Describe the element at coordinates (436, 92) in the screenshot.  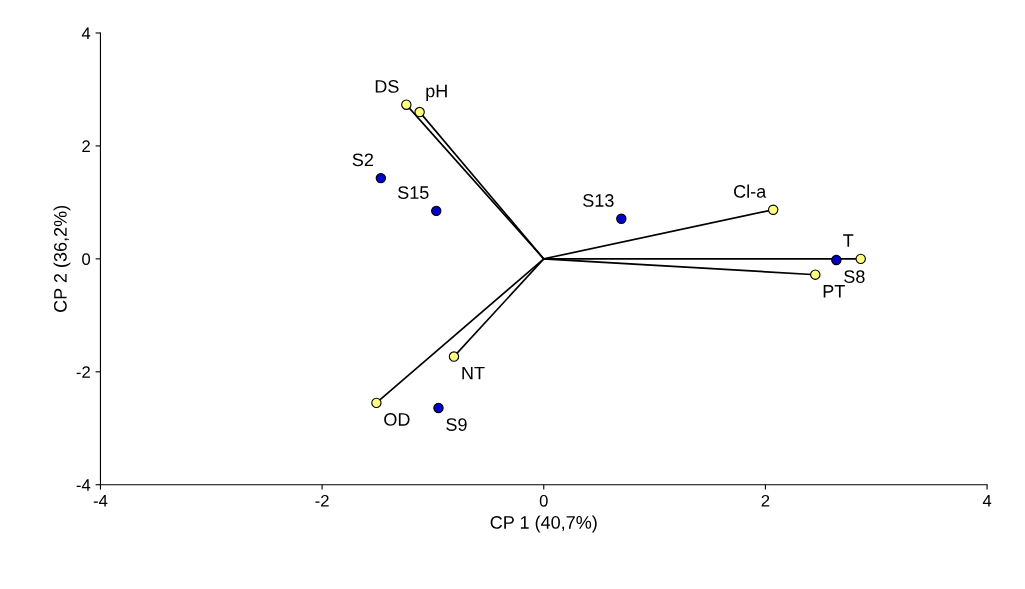
I see `annotation: pH` at that location.